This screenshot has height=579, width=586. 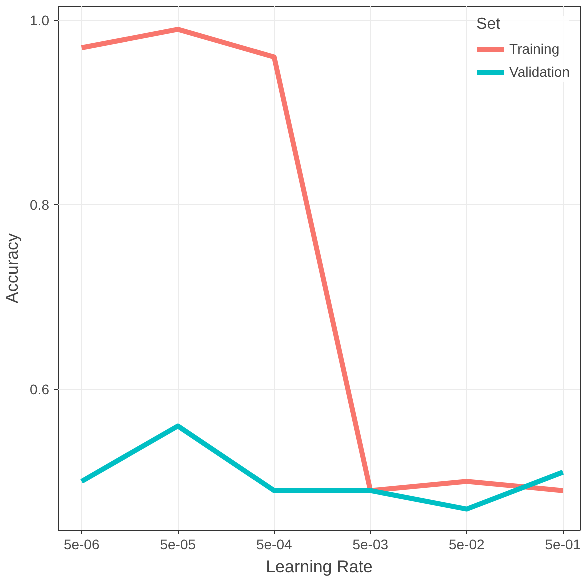 I want to click on y-tick-label: 0.8, so click(x=40, y=204).